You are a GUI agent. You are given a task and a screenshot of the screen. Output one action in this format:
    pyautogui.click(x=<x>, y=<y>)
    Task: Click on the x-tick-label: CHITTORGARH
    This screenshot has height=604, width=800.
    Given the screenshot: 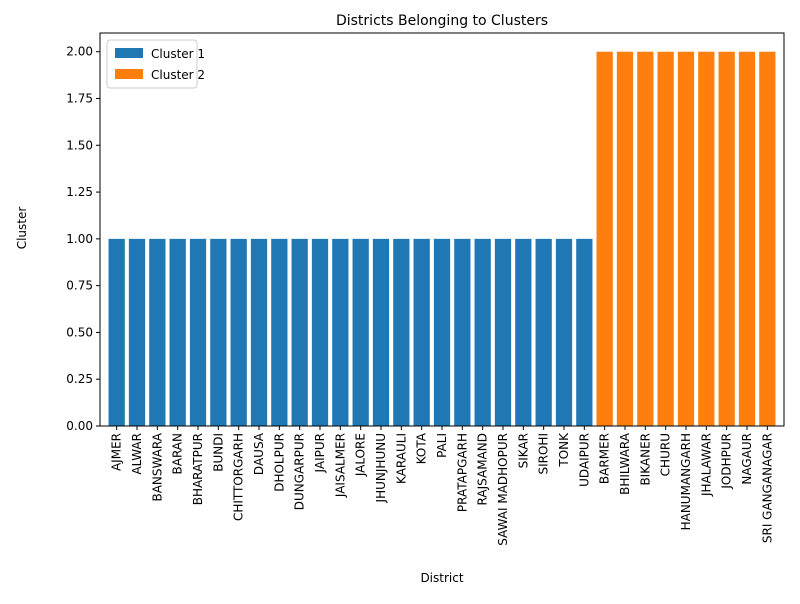 What is the action you would take?
    pyautogui.click(x=239, y=477)
    